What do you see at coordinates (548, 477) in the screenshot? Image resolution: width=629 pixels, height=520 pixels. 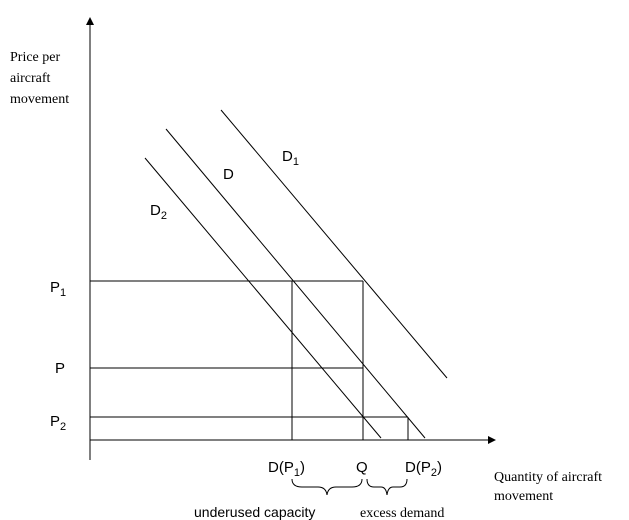 I see `x-axis-label-line-1: Quantity of aircraft` at bounding box center [548, 477].